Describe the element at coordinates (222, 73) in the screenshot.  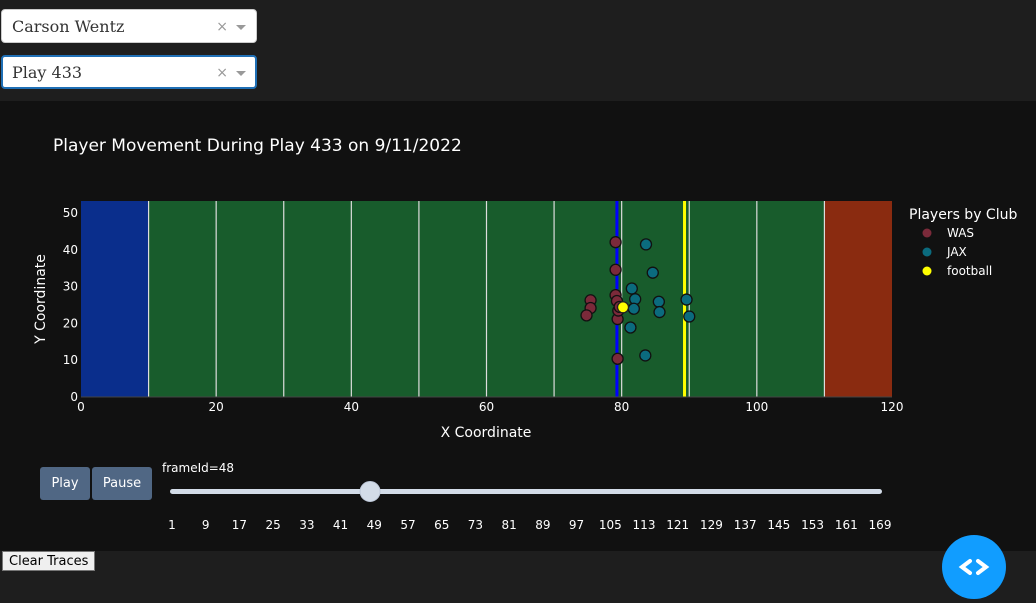
I see `play-clear-icon: ×` at that location.